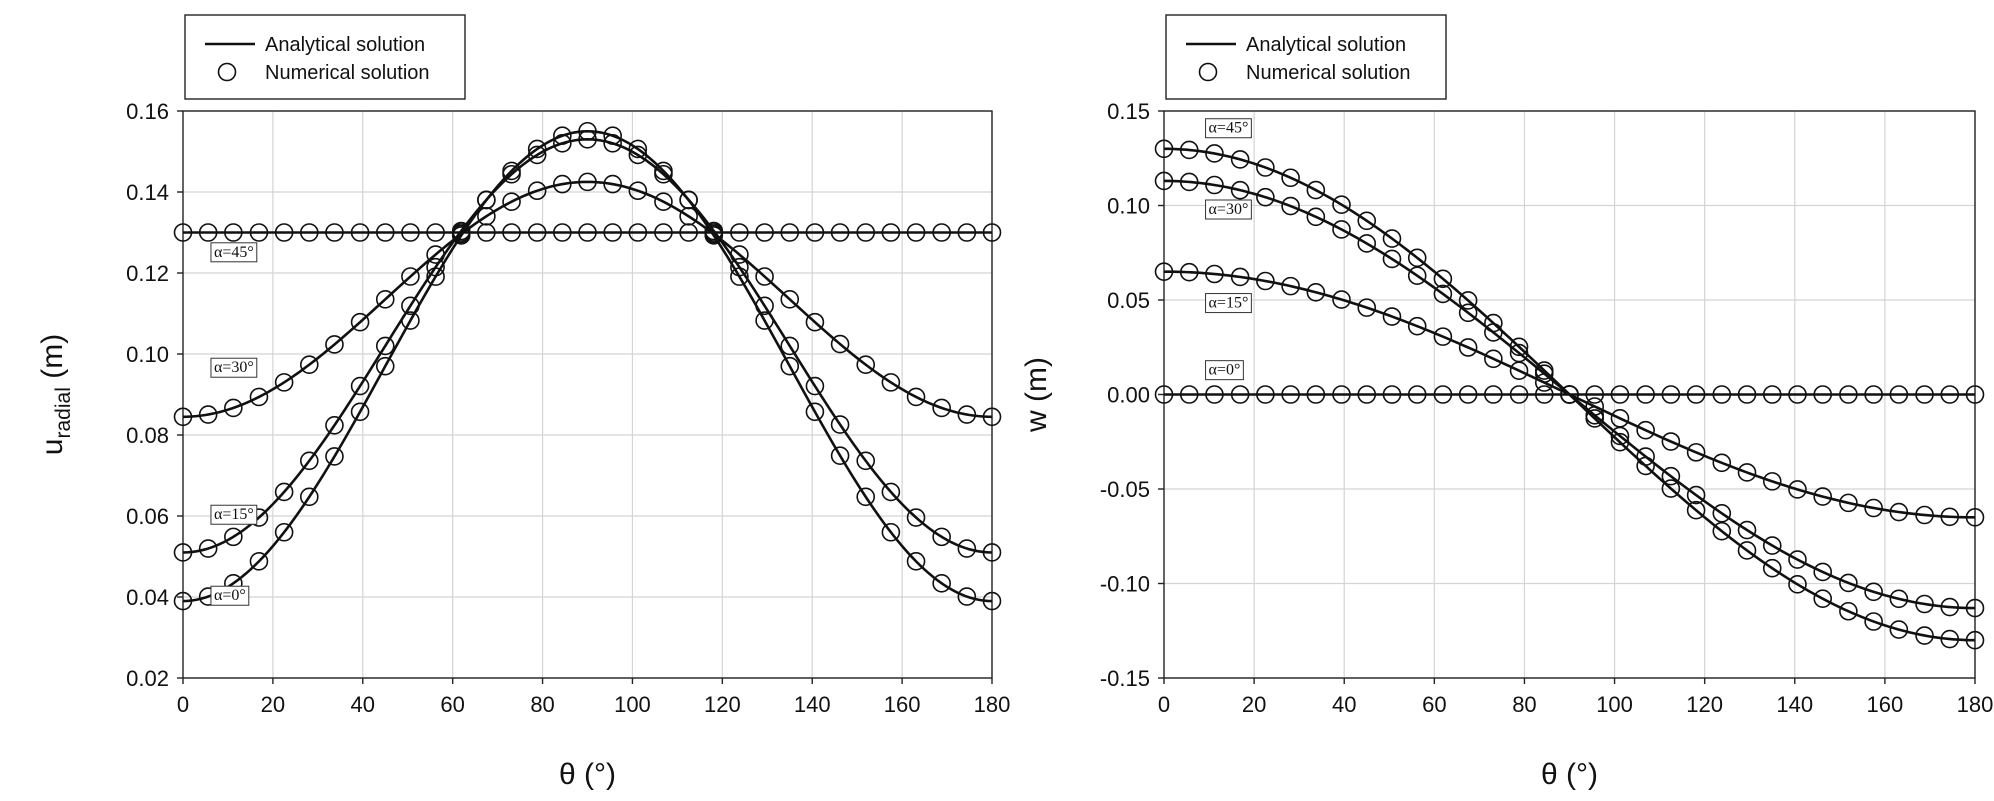 This screenshot has height=801, width=1994. Describe the element at coordinates (363, 704) in the screenshot. I see `x-tick-label: 40` at that location.